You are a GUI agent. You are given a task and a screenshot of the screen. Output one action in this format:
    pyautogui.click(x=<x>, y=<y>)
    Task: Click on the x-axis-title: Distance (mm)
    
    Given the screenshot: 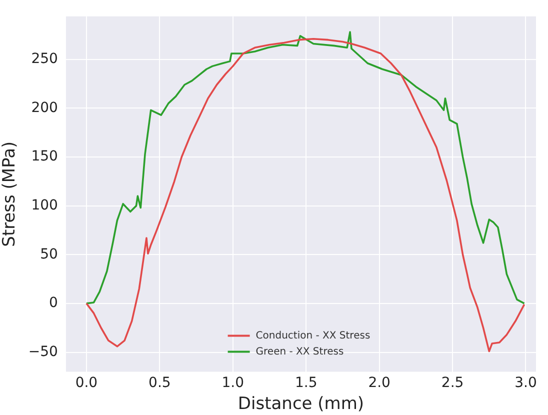 What is the action you would take?
    pyautogui.click(x=301, y=404)
    